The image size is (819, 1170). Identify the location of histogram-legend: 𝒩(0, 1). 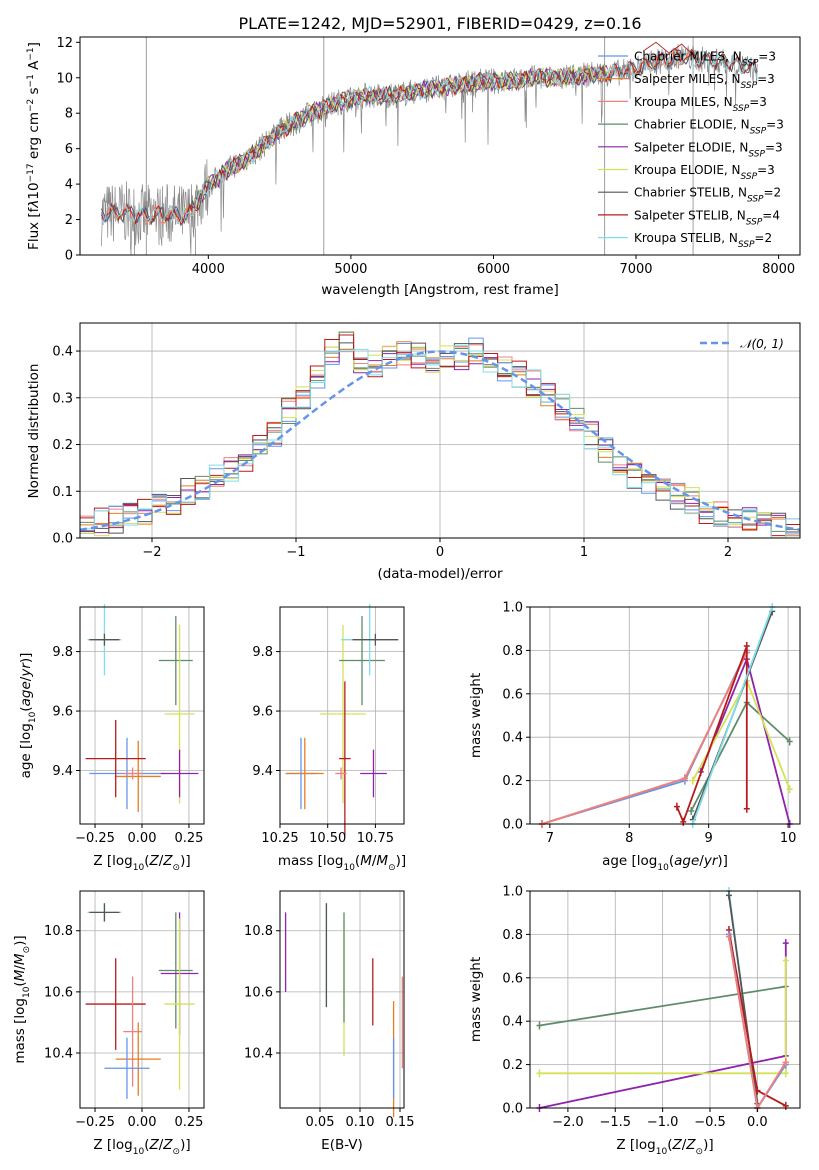
(742, 344).